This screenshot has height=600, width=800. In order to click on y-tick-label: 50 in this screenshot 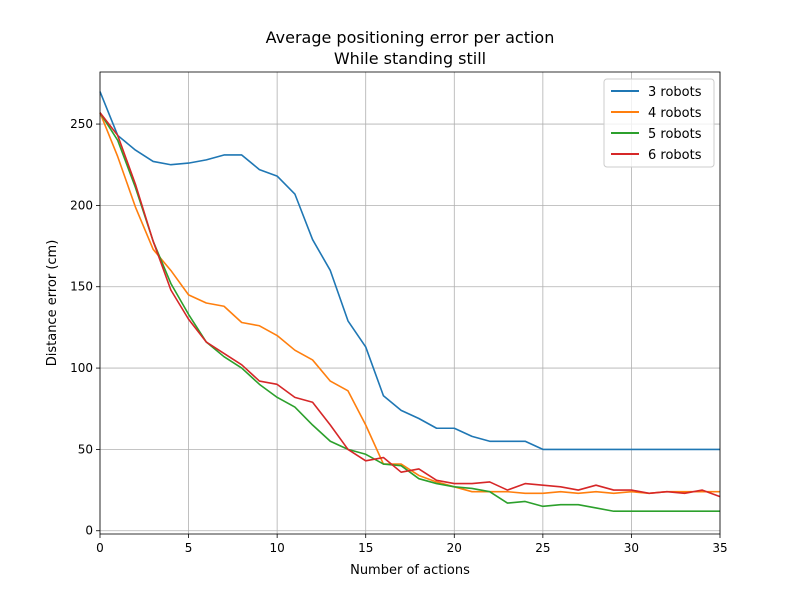, I will do `click(85, 449)`.